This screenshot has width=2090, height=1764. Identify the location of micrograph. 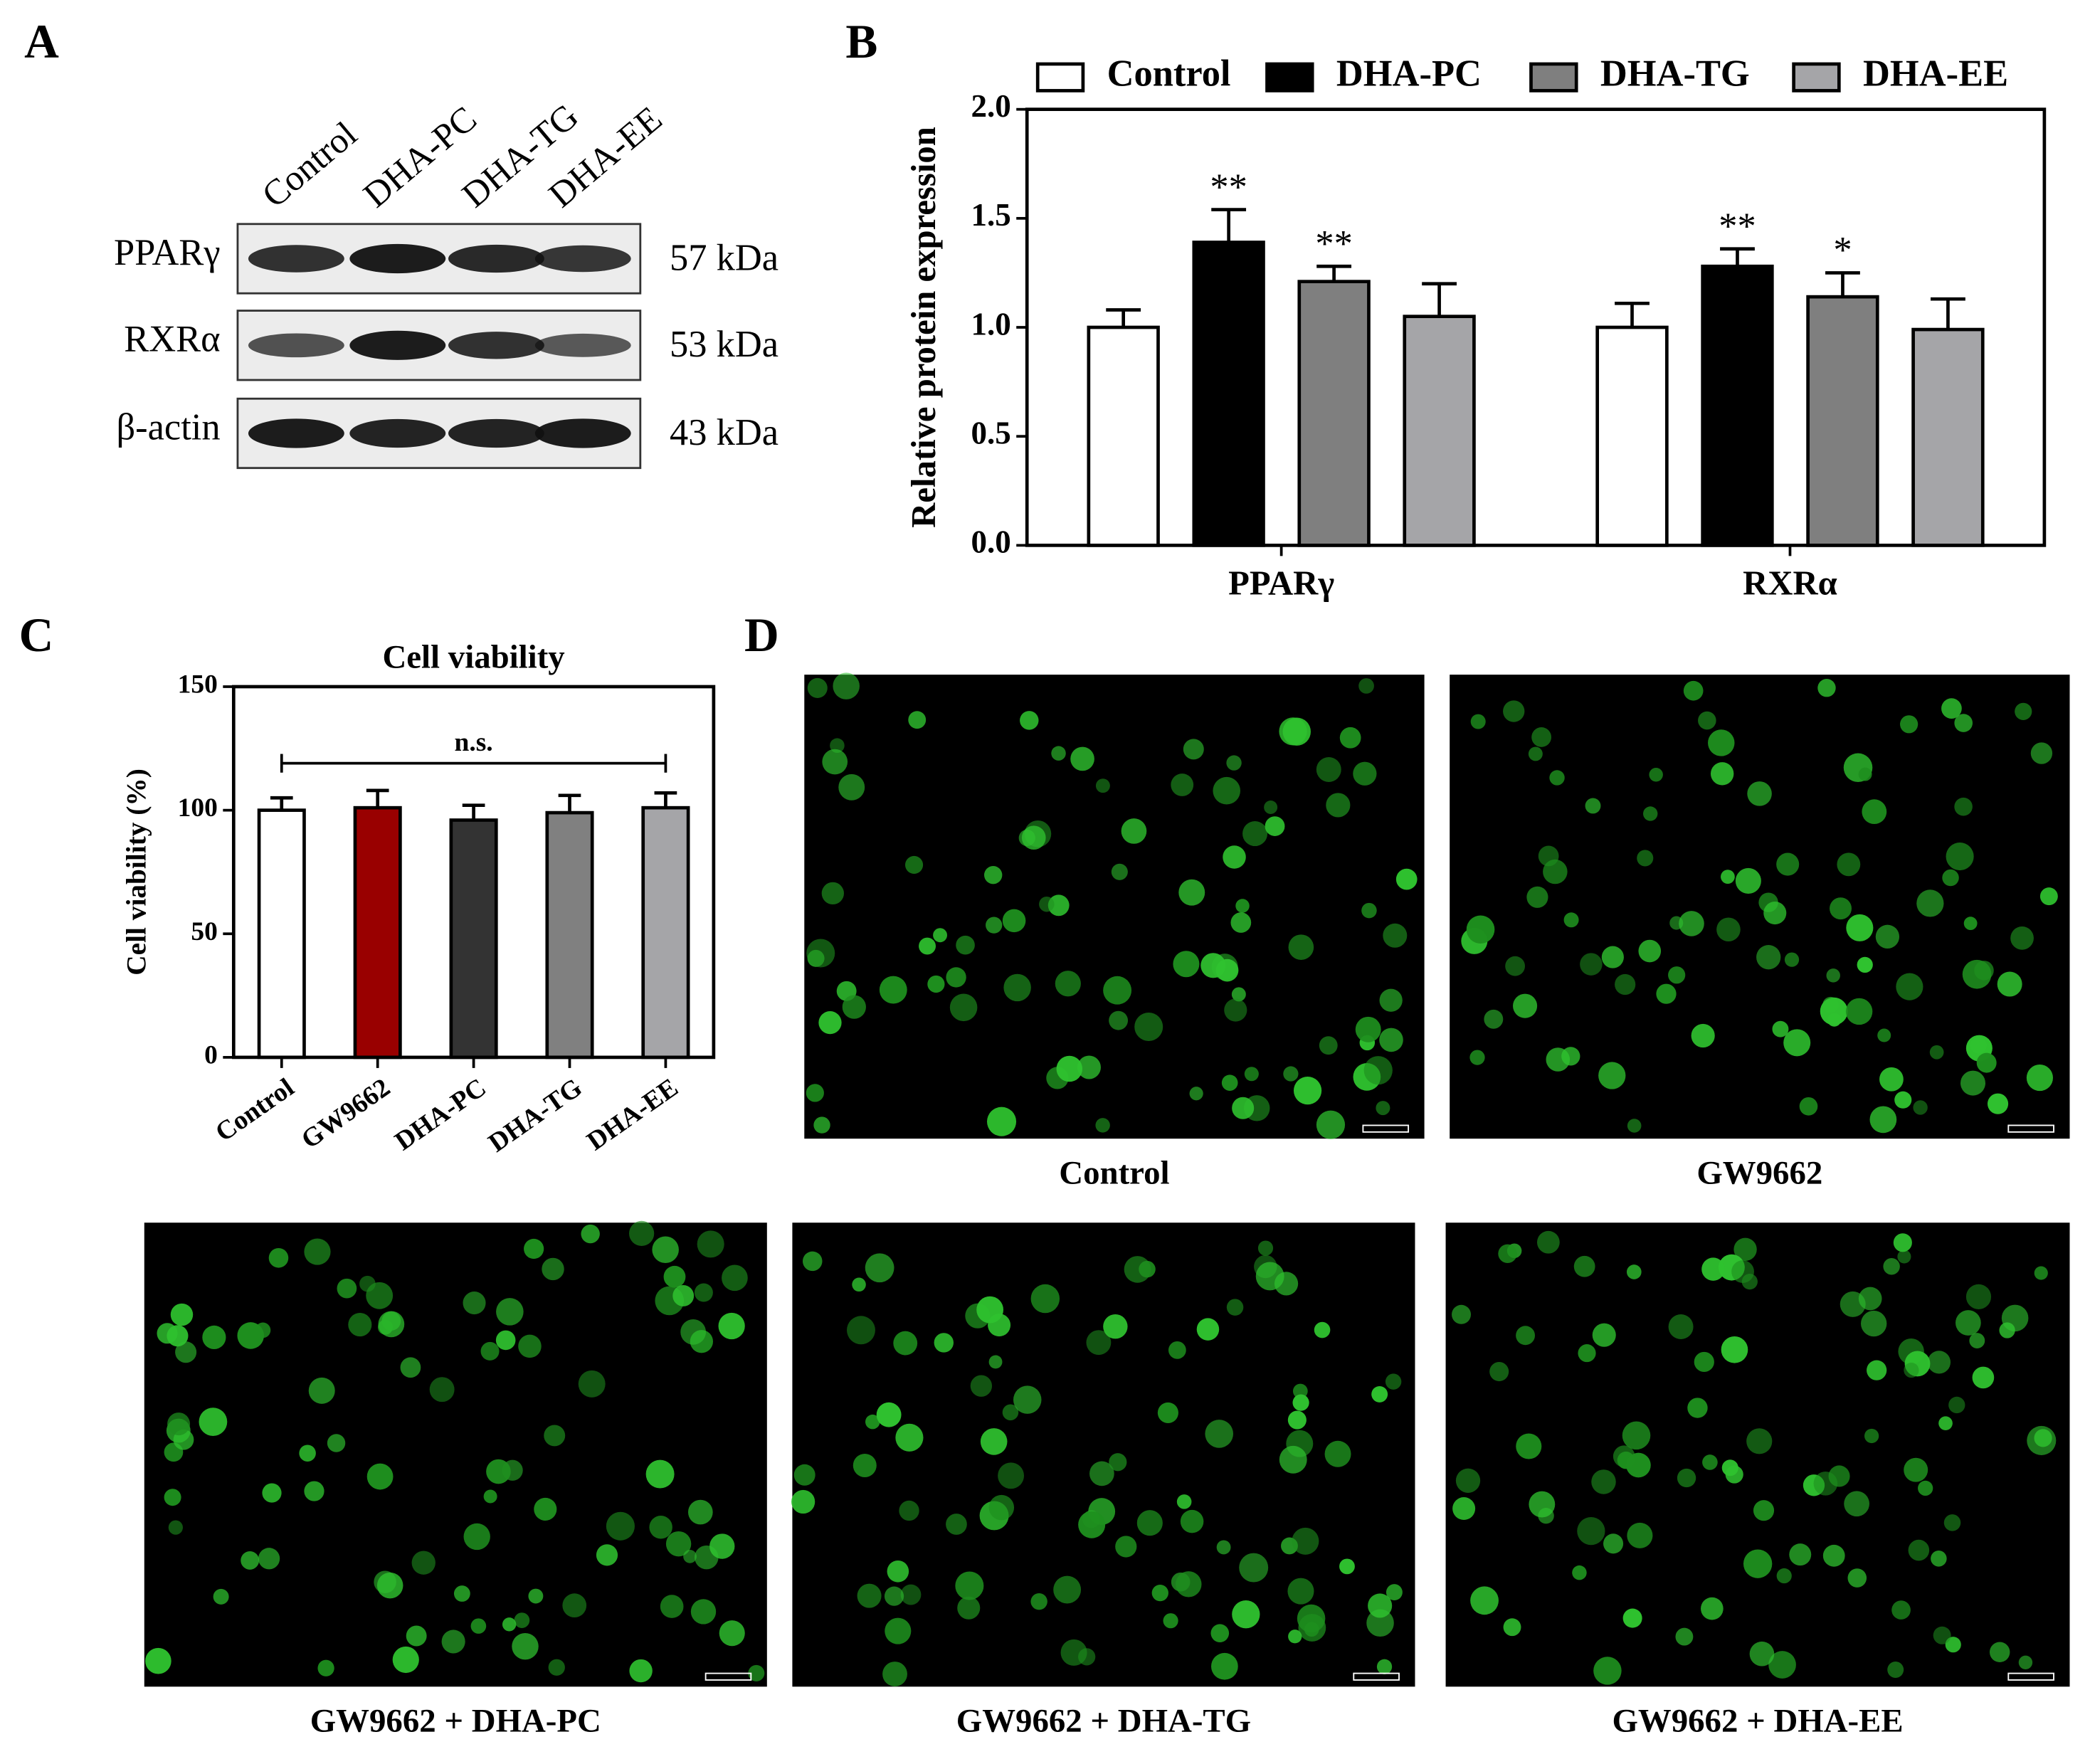
(1757, 1454).